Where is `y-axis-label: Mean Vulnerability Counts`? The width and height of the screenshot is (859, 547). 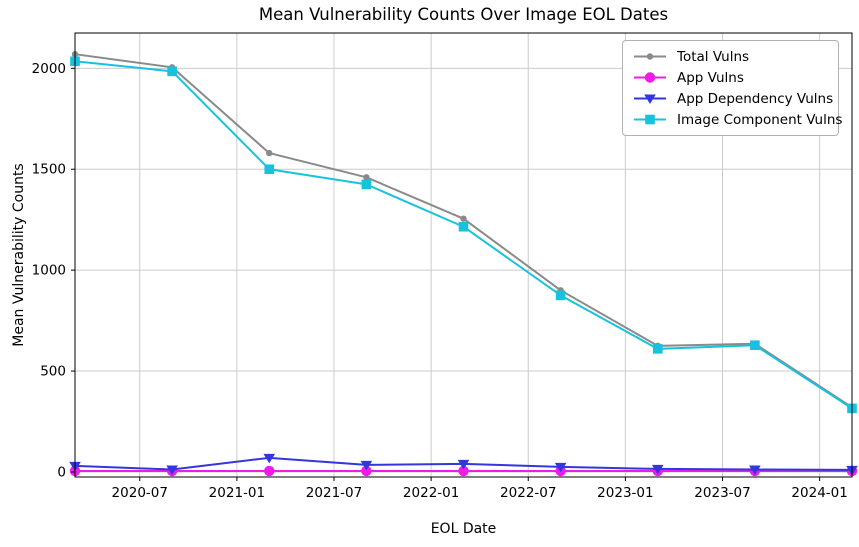 y-axis-label: Mean Vulnerability Counts is located at coordinates (19, 255).